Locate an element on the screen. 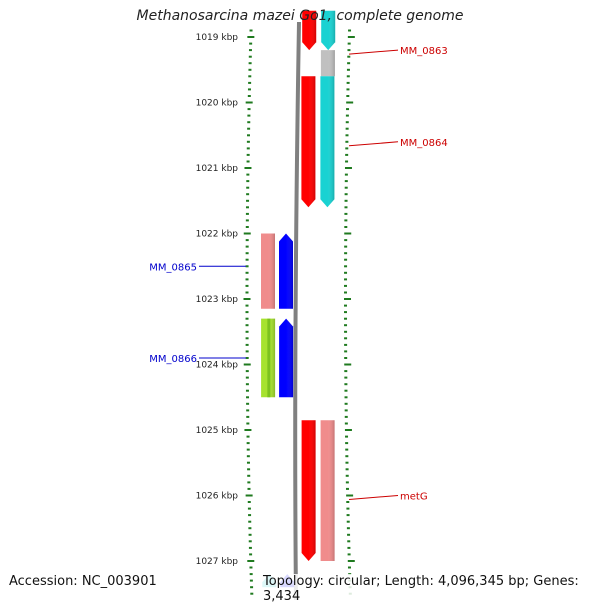 Image resolution: width=600 pixels, height=604 pixels. gene-label-text: MM_0864 is located at coordinates (424, 143).